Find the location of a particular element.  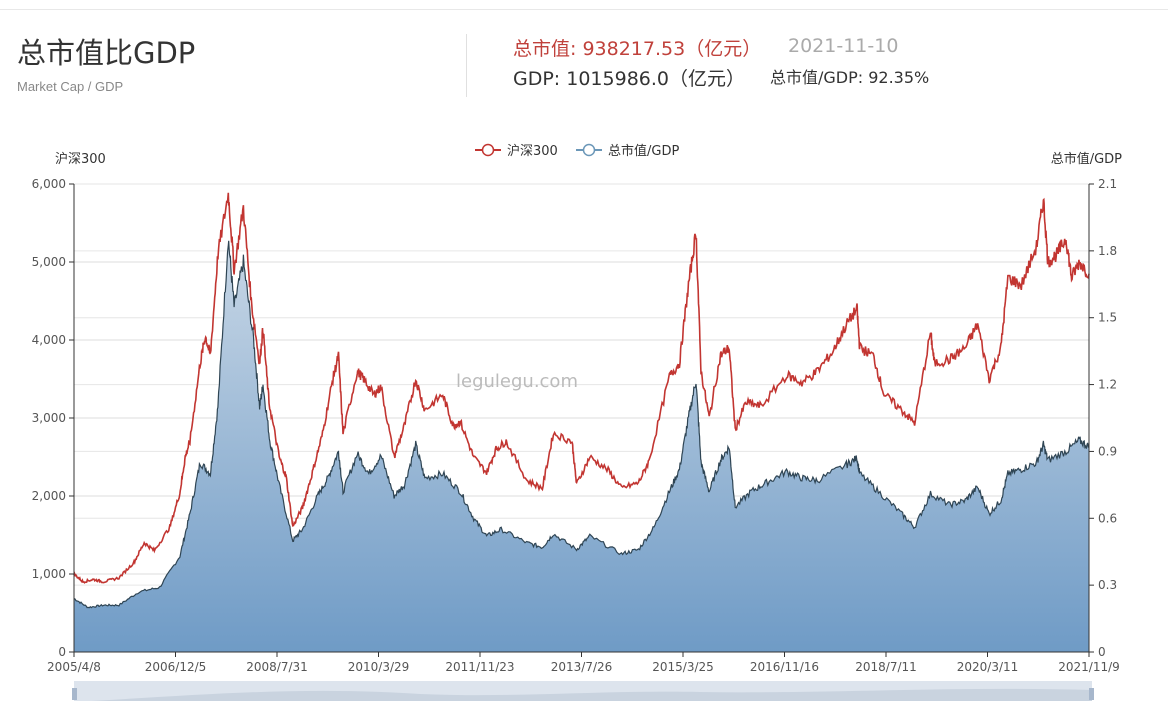

legend-item-ratio: 总市值/GDP is located at coordinates (627, 151).